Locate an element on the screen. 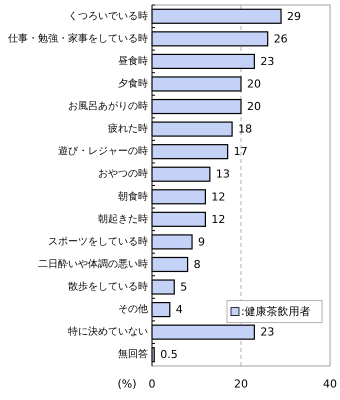 The width and height of the screenshot is (340, 400). y-tick-label: 特に決めていない is located at coordinates (108, 332).